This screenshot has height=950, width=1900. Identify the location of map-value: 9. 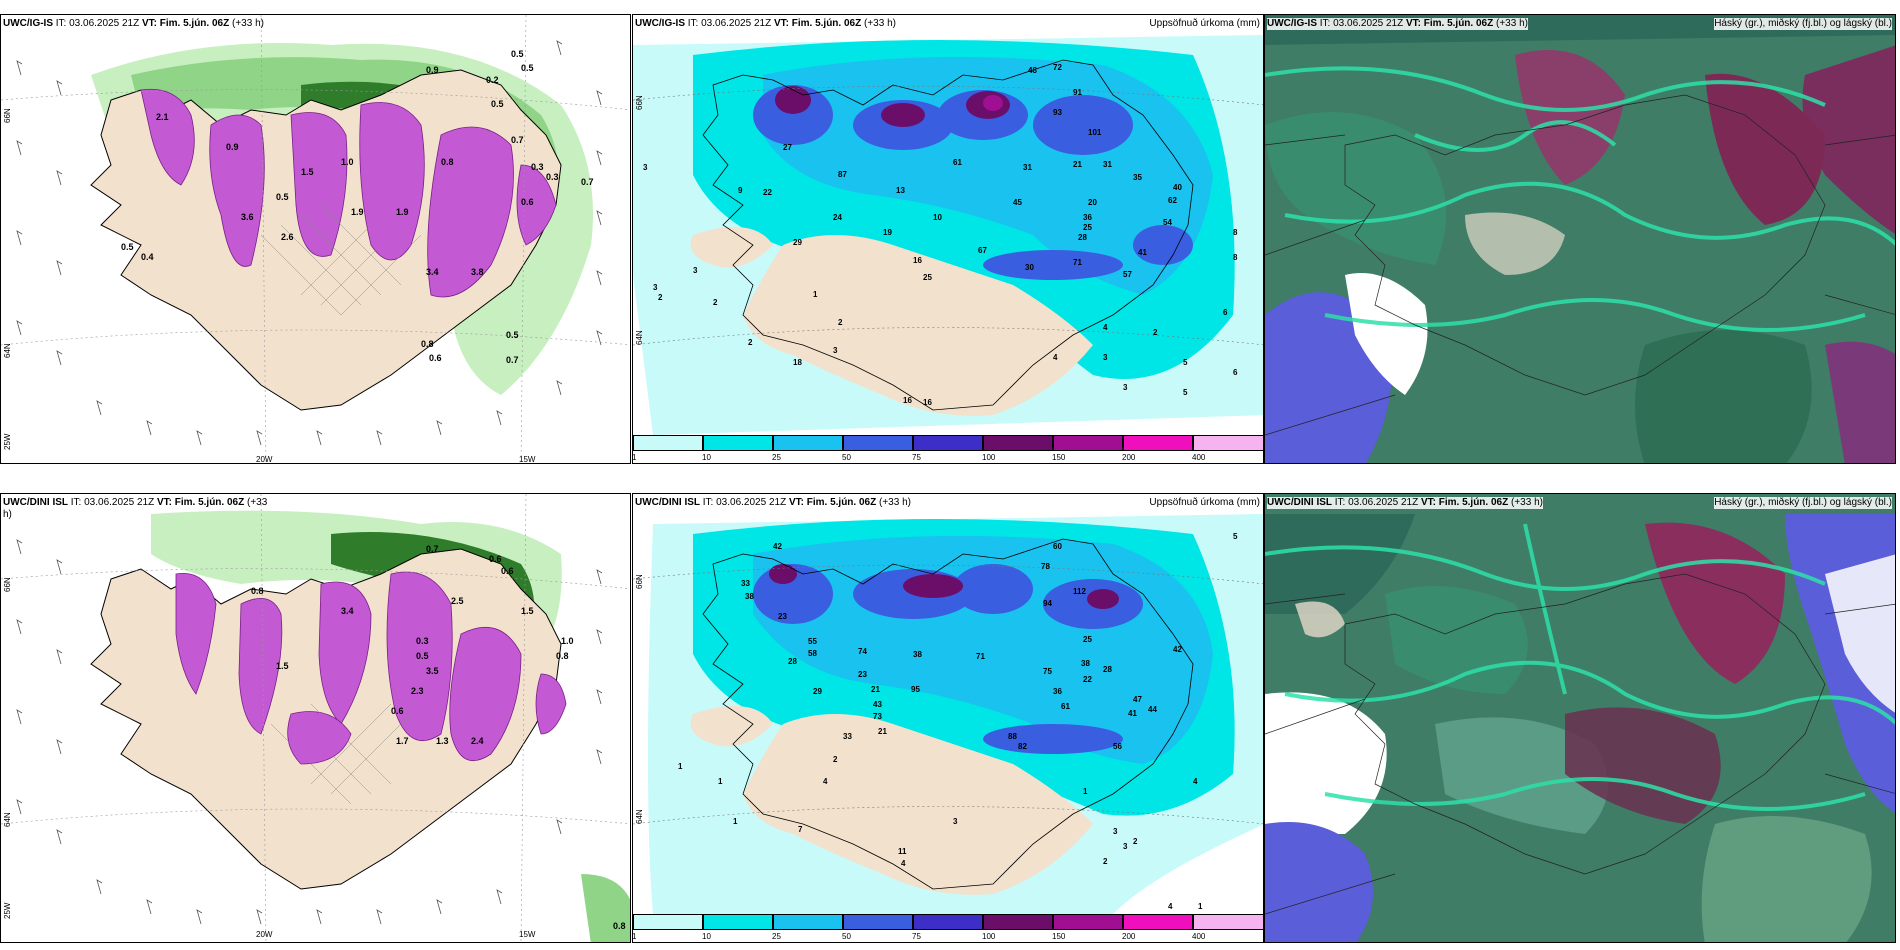
(740, 190).